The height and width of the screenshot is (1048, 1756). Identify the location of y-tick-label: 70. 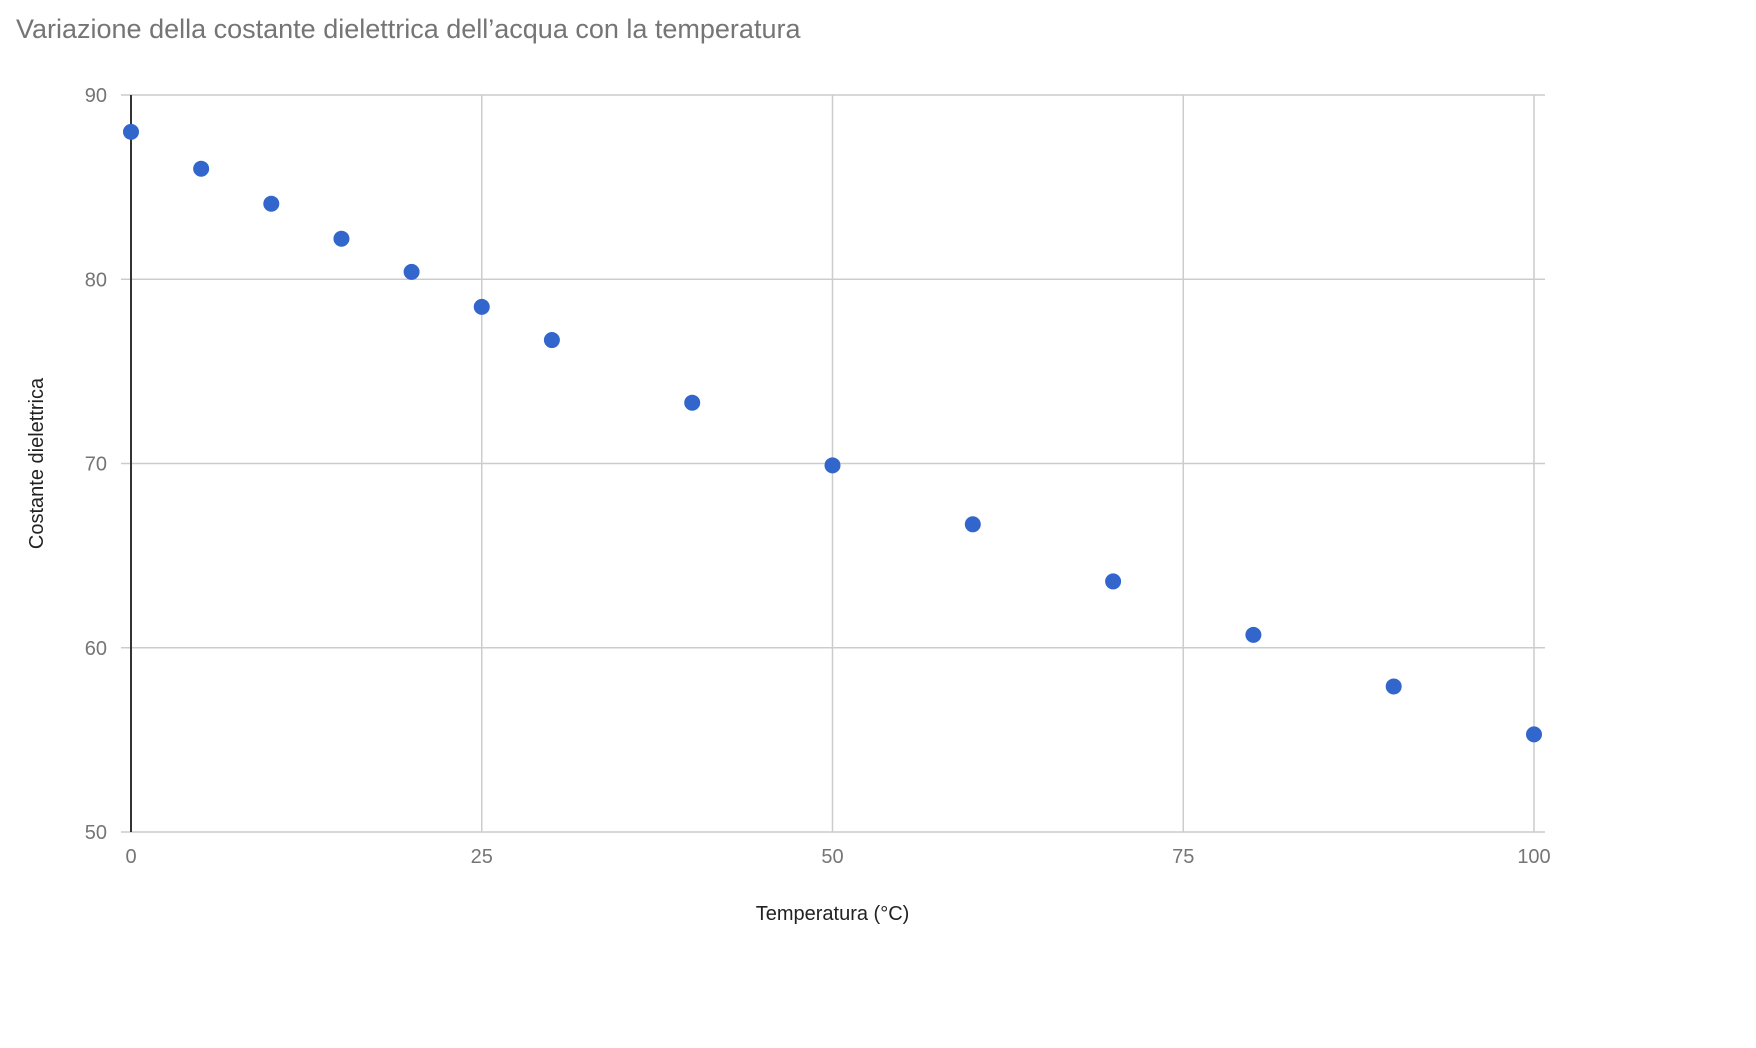
(96, 465).